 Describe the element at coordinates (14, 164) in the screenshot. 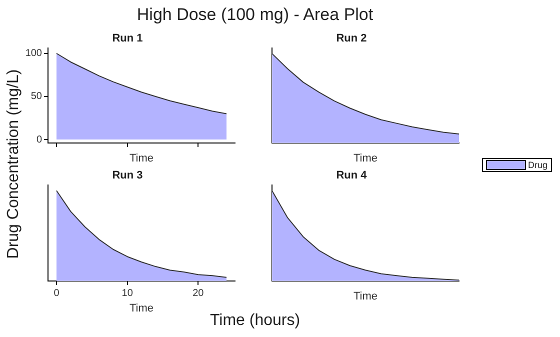

I see `text: Drug Concentration (mg/L)` at that location.